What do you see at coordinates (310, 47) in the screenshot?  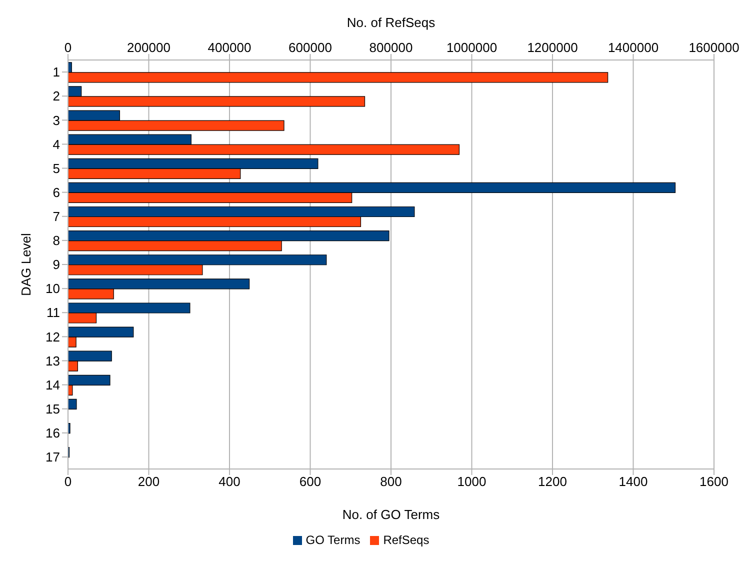 I see `x2-tick-label: 600000` at bounding box center [310, 47].